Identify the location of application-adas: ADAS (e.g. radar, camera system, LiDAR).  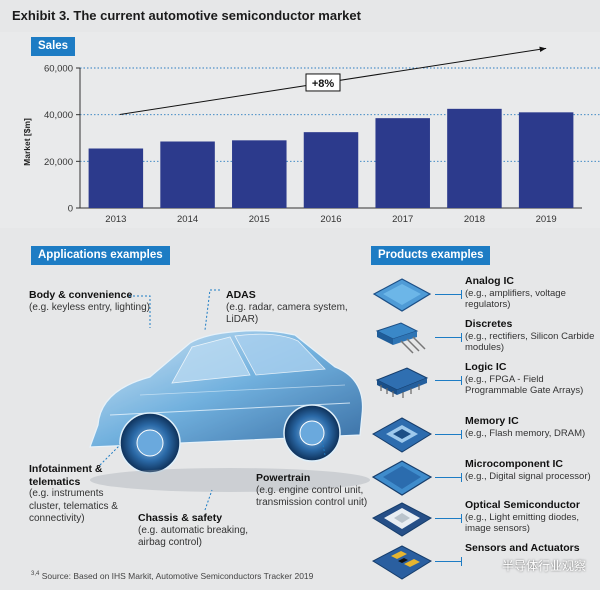
(288, 308).